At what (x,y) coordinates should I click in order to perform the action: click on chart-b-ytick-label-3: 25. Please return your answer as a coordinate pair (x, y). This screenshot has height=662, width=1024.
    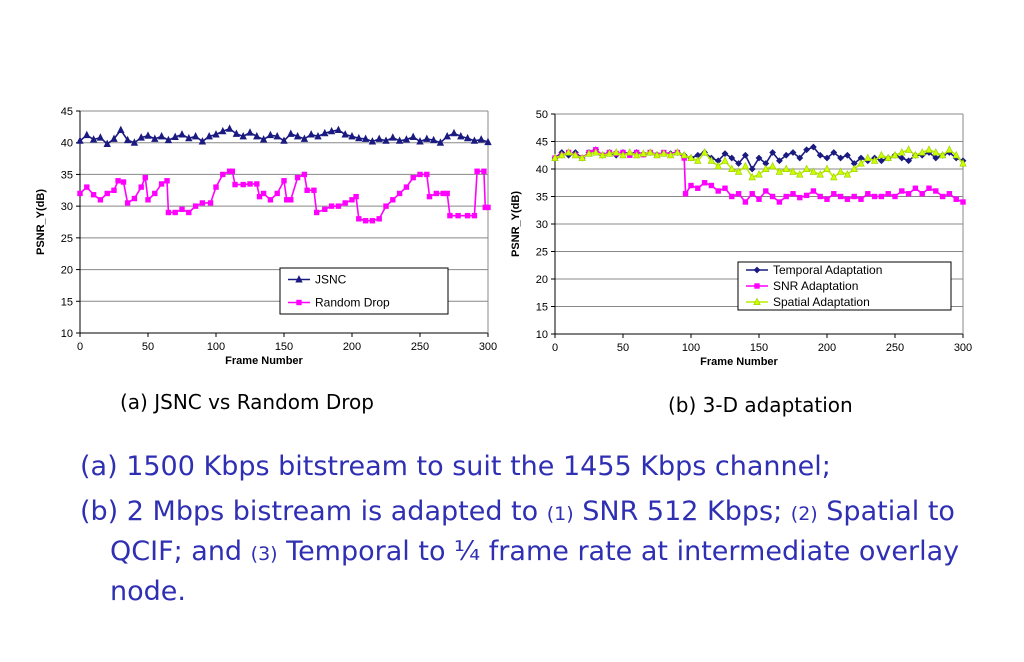
    Looking at the image, I should click on (542, 253).